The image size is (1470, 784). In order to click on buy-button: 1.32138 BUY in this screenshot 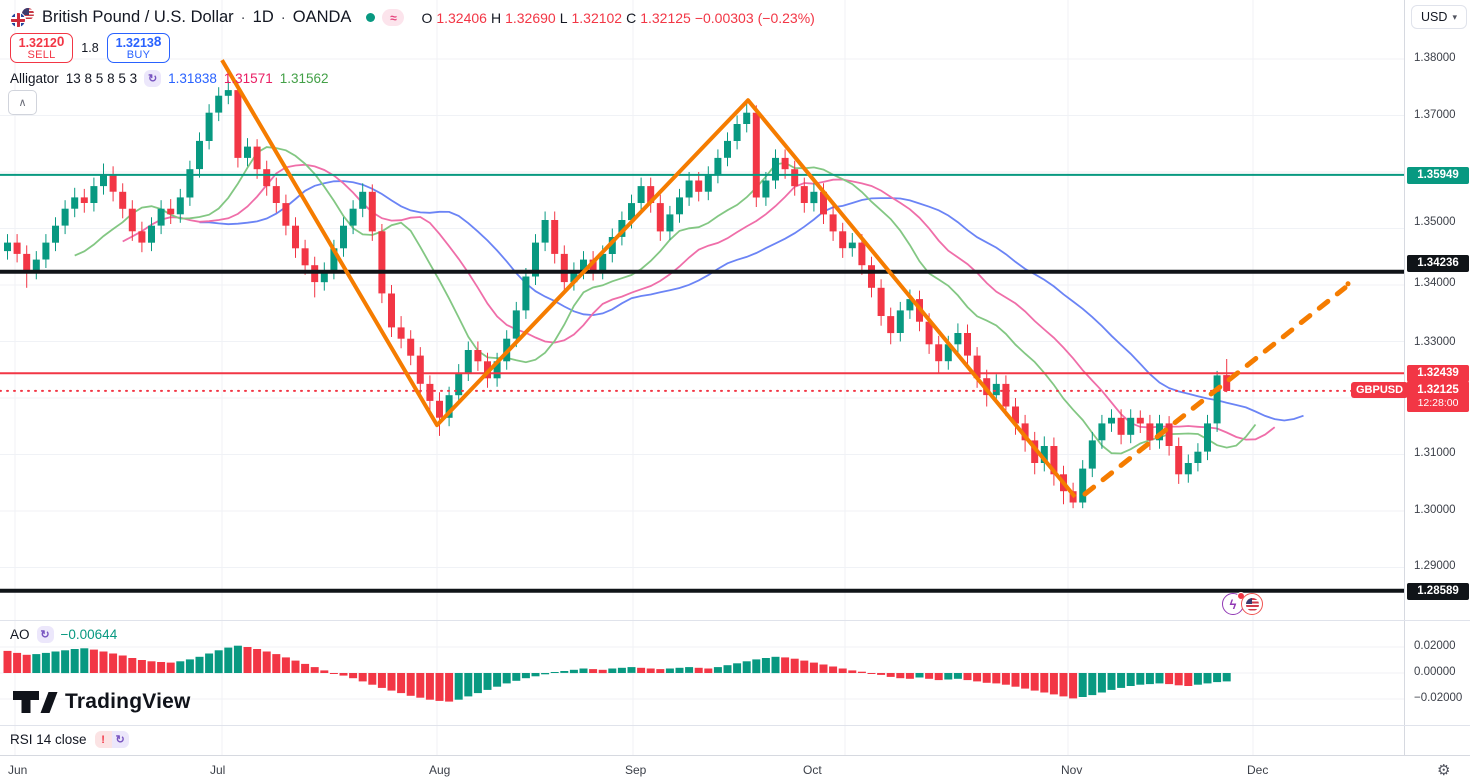, I will do `click(138, 48)`.